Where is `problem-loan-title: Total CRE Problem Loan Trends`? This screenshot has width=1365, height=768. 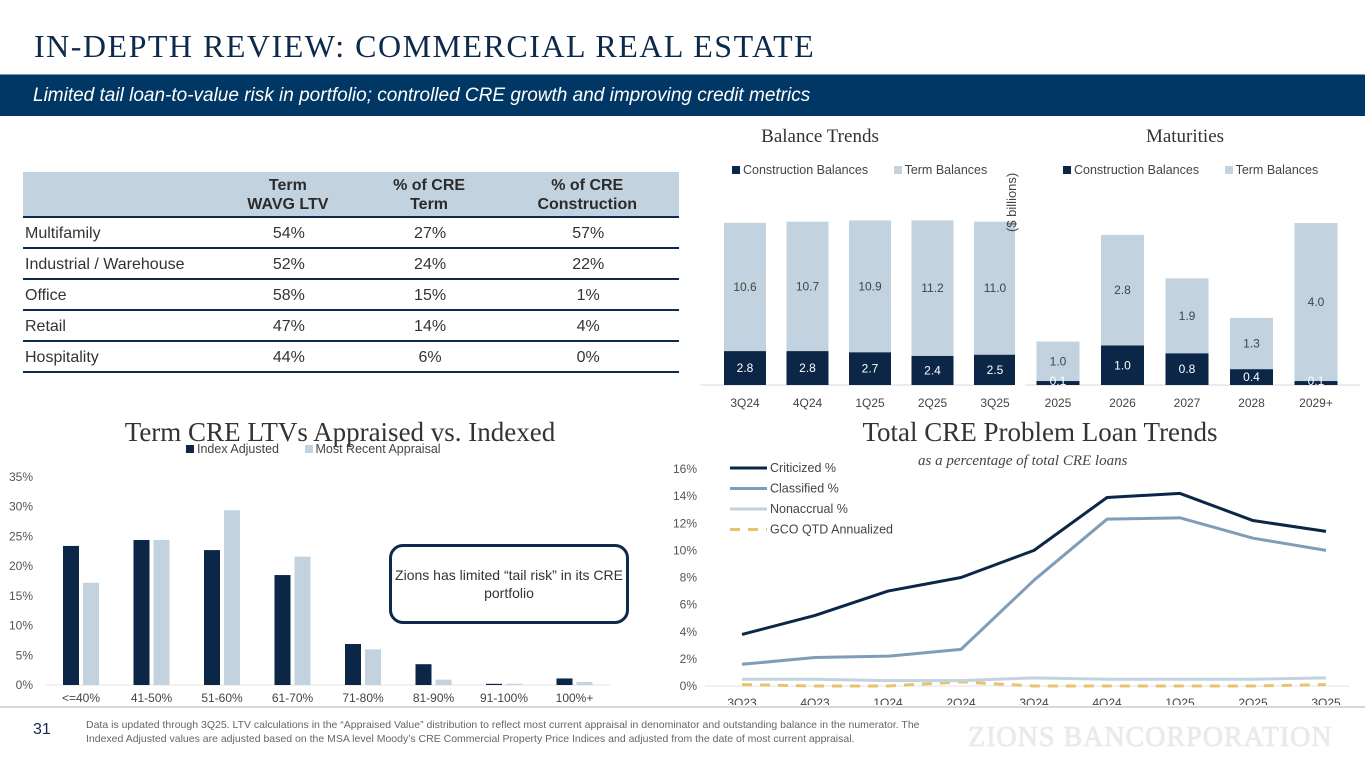 problem-loan-title: Total CRE Problem Loan Trends is located at coordinates (1040, 432).